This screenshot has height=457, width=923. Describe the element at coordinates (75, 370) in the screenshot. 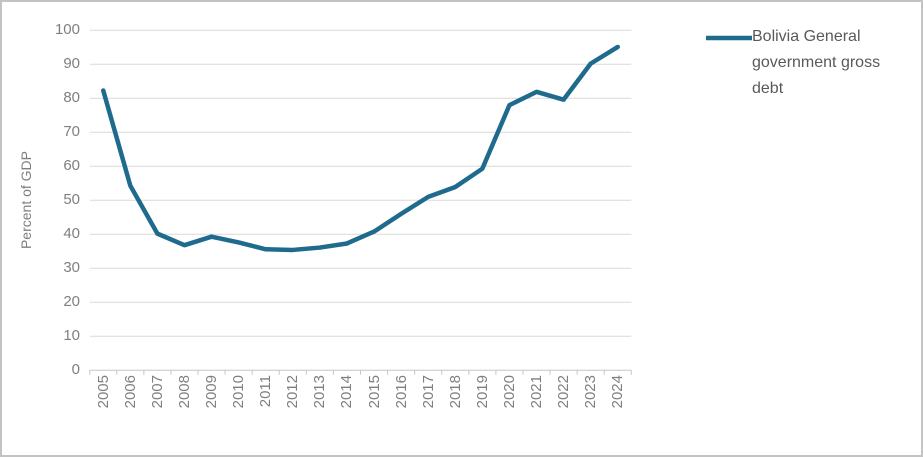

I see `y-tick-label: 0` at that location.